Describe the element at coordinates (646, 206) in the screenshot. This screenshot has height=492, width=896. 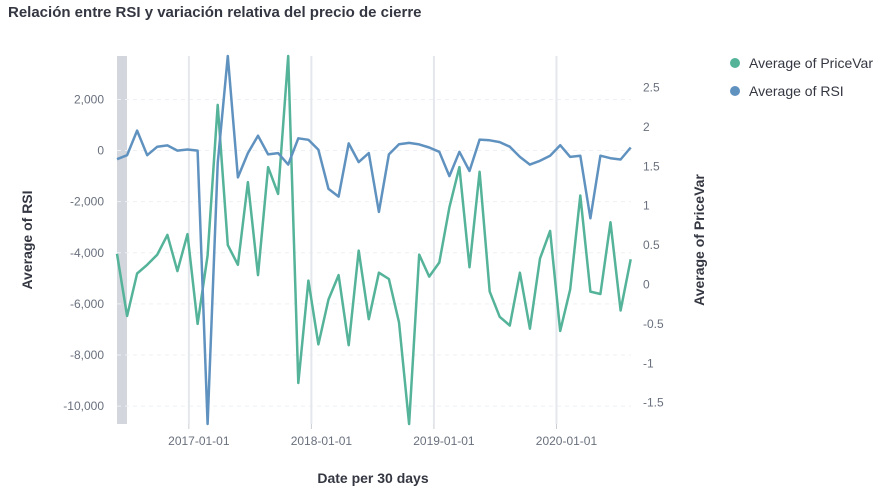
I see `y-right-tick-label: 1` at that location.